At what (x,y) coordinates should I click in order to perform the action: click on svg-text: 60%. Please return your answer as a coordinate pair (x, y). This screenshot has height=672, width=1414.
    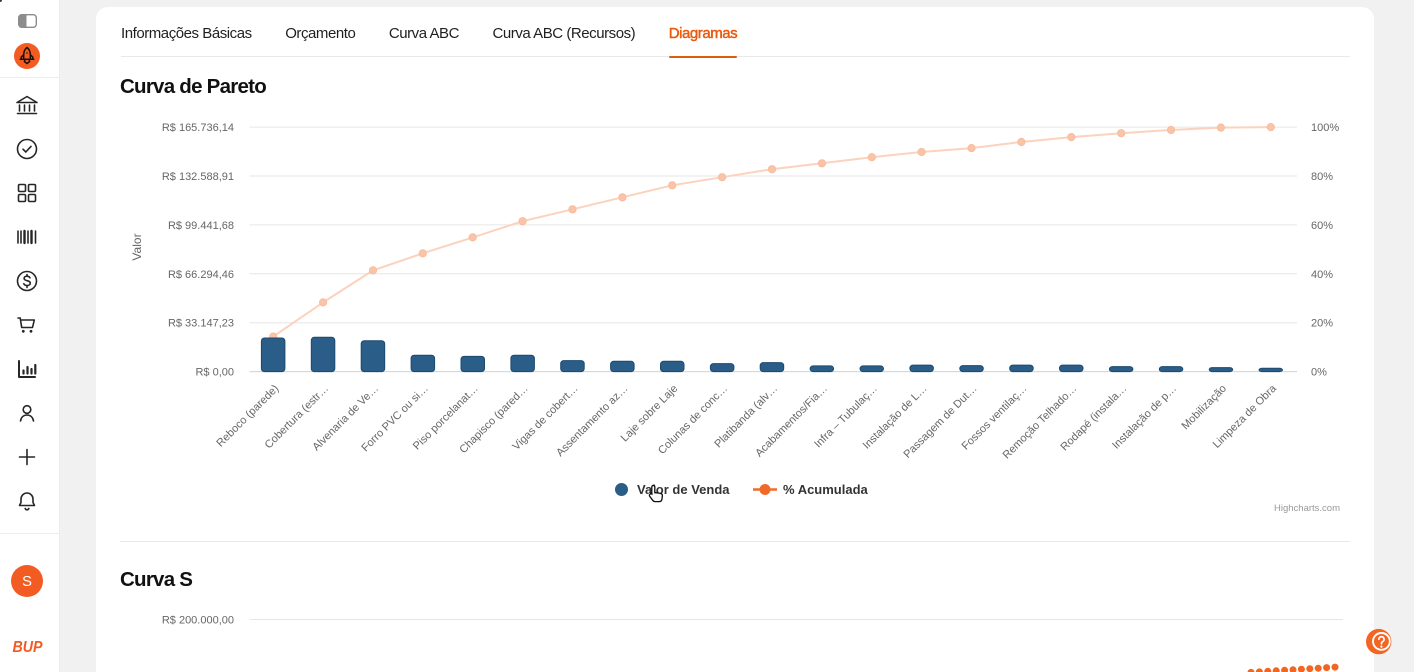
    Looking at the image, I should click on (1322, 226).